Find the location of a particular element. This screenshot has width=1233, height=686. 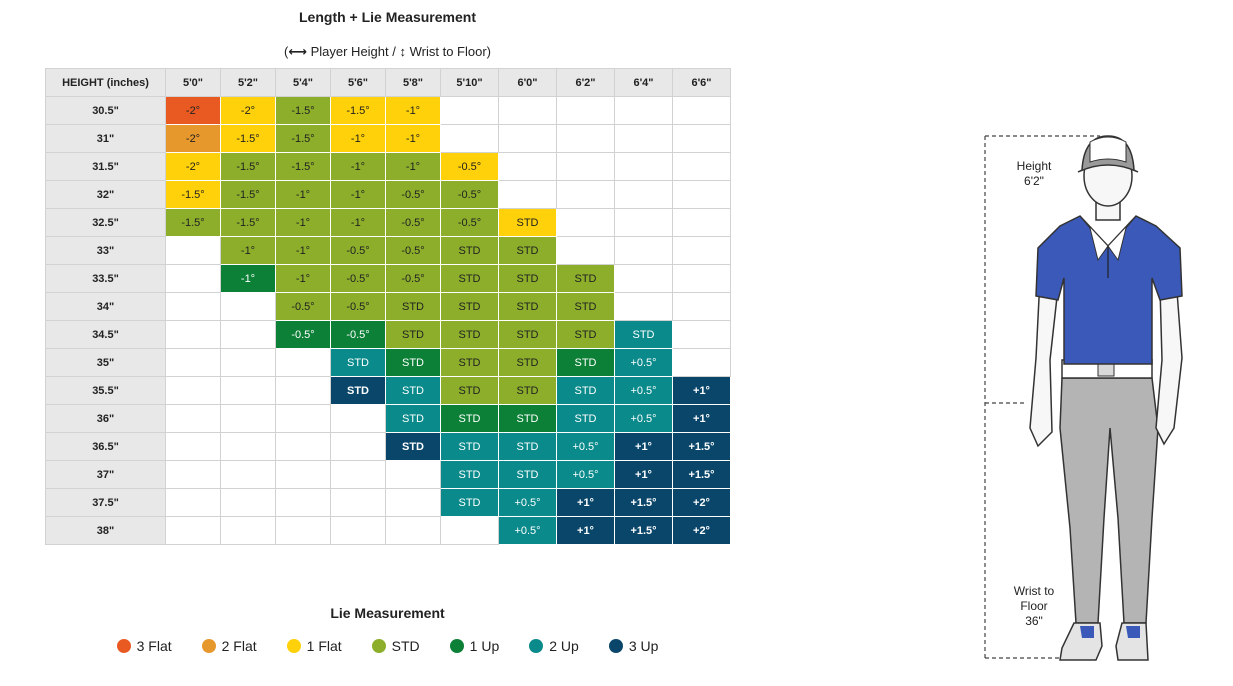

column-header: 6'2" is located at coordinates (585, 82).